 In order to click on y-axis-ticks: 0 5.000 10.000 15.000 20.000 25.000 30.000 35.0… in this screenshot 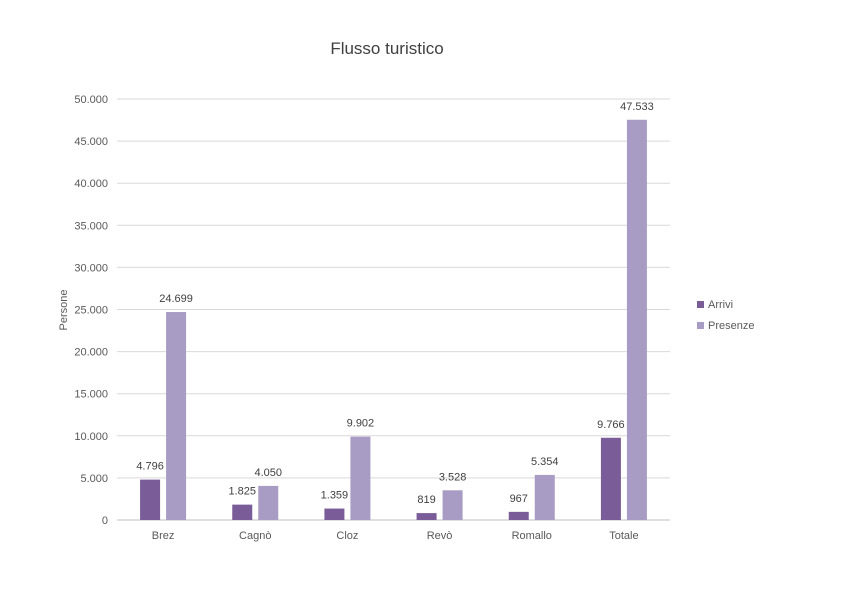, I will do `click(91, 310)`.